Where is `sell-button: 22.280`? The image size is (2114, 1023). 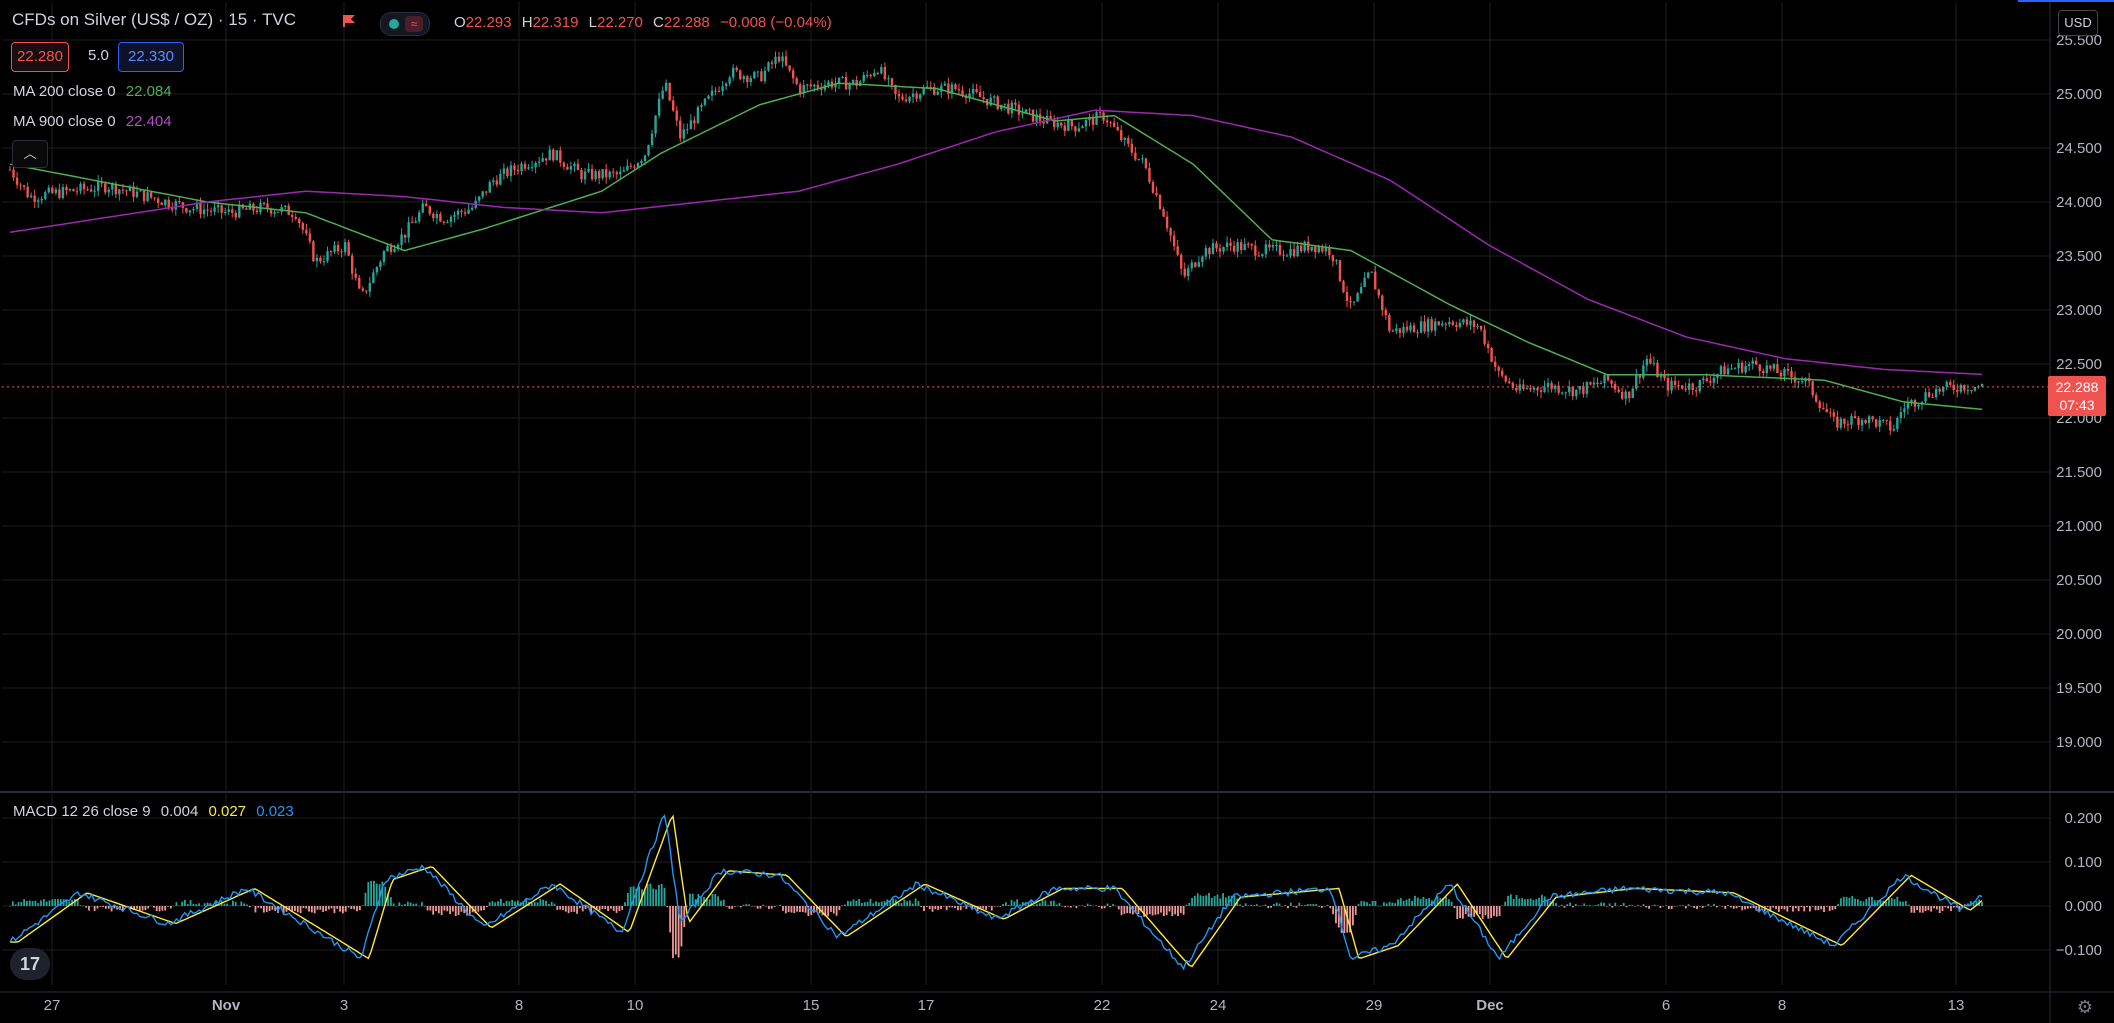 sell-button: 22.280 is located at coordinates (40, 57).